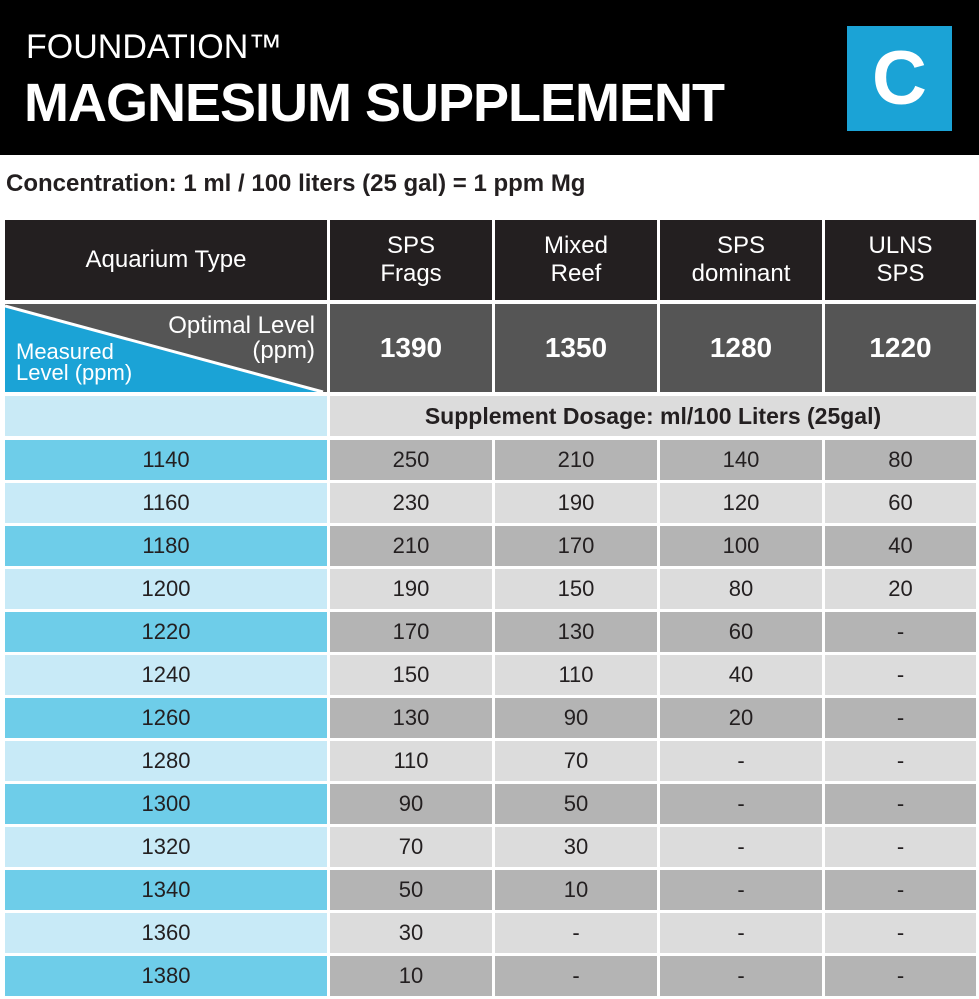  What do you see at coordinates (166, 589) in the screenshot?
I see `measured-level: 1200` at bounding box center [166, 589].